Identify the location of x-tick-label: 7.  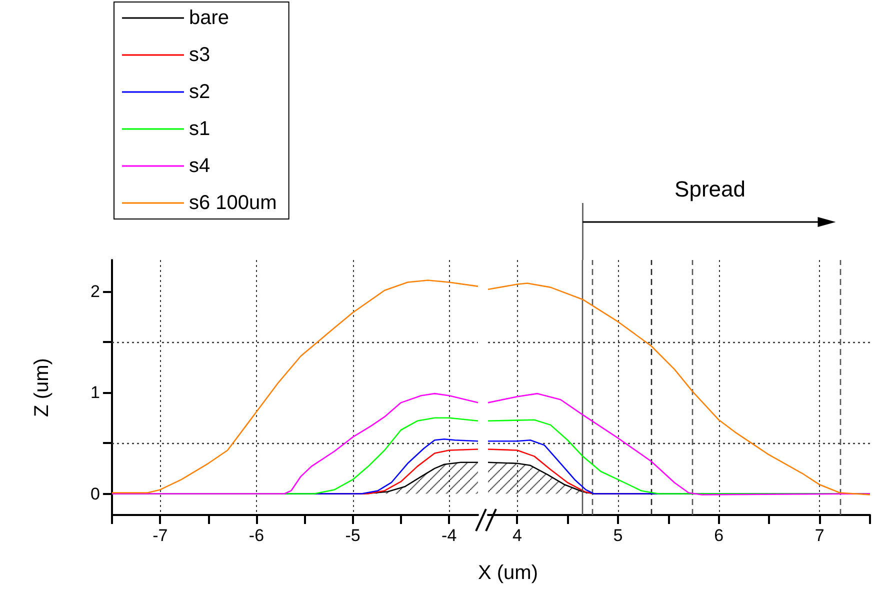
(819, 535).